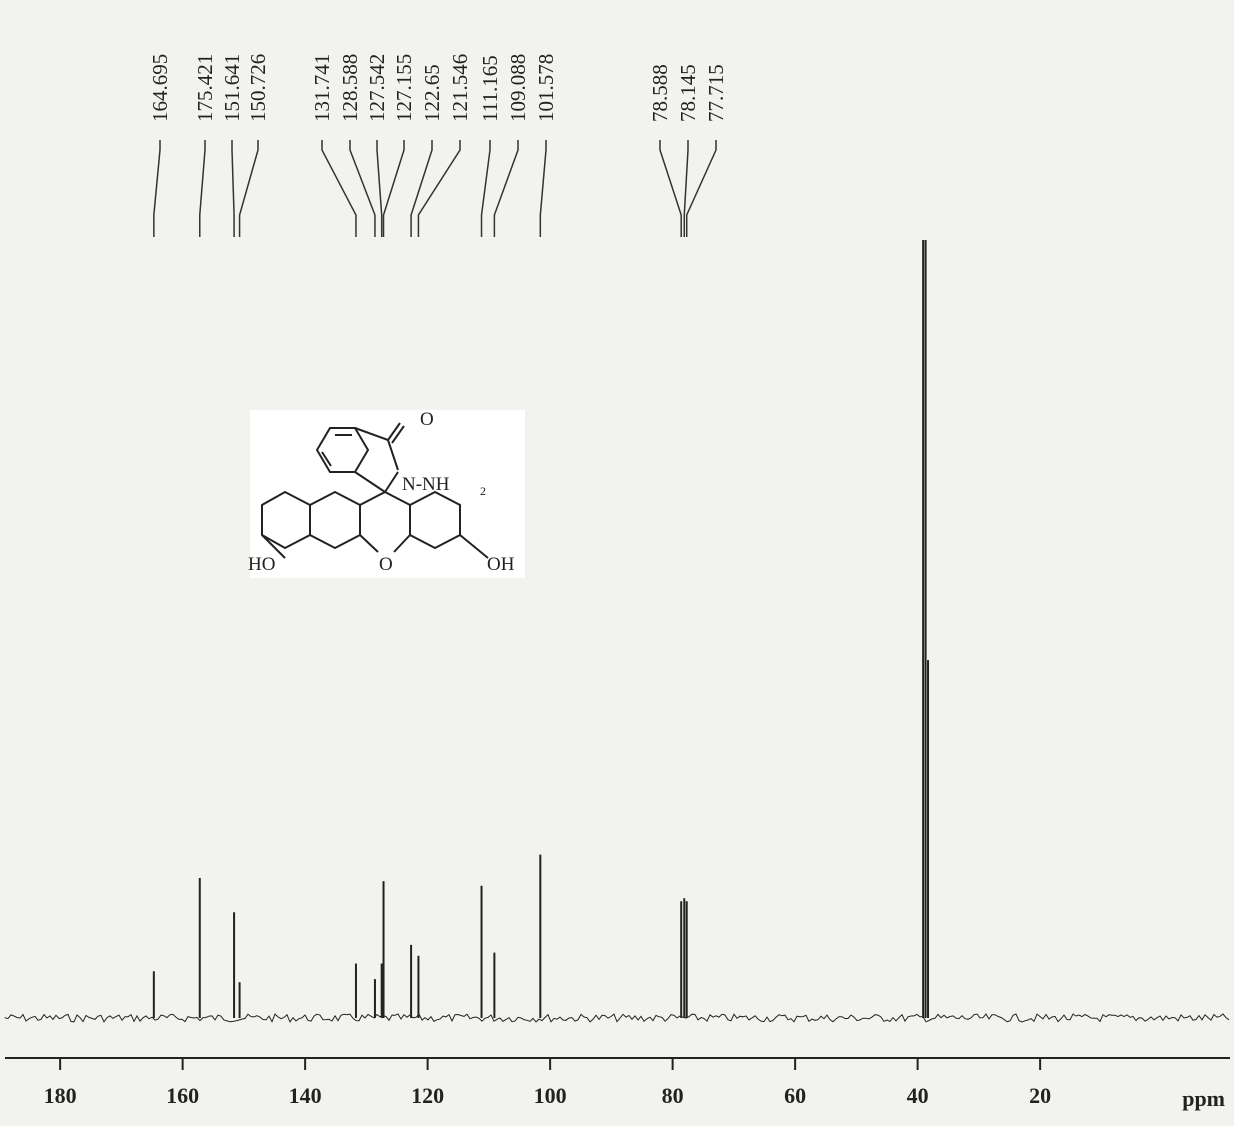 The height and width of the screenshot is (1126, 1234). What do you see at coordinates (350, 88) in the screenshot?
I see `peak-label: 128.588` at bounding box center [350, 88].